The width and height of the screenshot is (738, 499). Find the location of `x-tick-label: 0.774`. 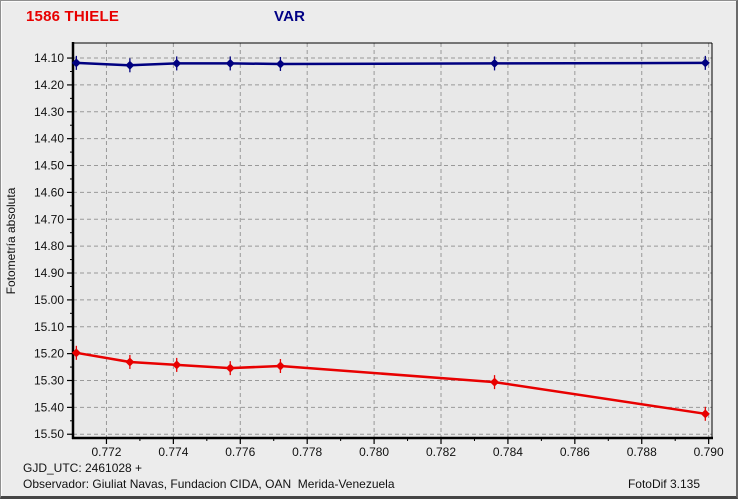

x-tick-label: 0.774 is located at coordinates (173, 452).